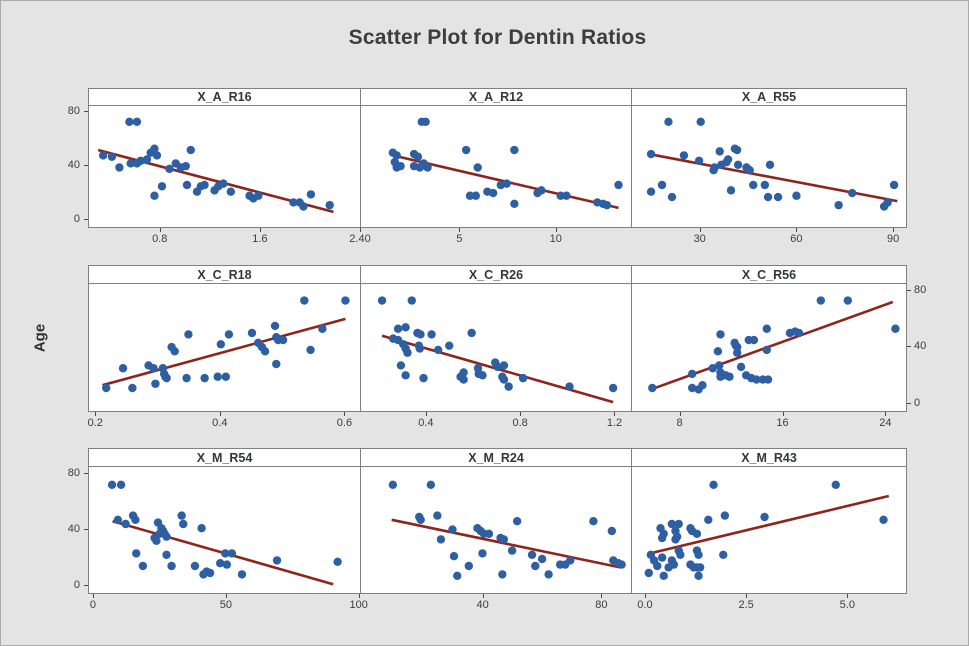 The image size is (969, 646). What do you see at coordinates (40, 338) in the screenshot?
I see `y-axis-label: Age` at bounding box center [40, 338].